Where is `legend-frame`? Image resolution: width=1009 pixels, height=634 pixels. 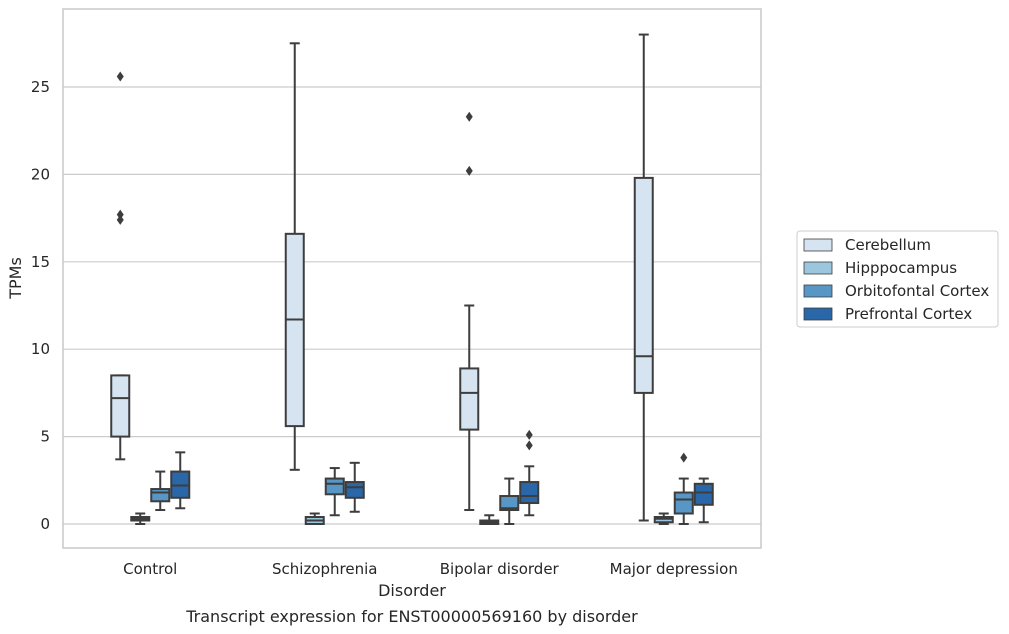
legend-frame is located at coordinates (897, 279).